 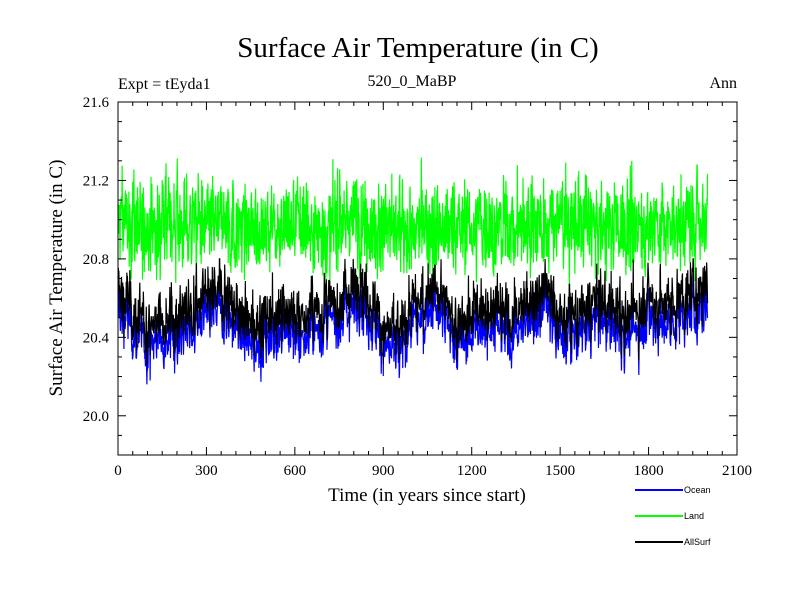 What do you see at coordinates (472, 471) in the screenshot?
I see `x-tick-label: 1200` at bounding box center [472, 471].